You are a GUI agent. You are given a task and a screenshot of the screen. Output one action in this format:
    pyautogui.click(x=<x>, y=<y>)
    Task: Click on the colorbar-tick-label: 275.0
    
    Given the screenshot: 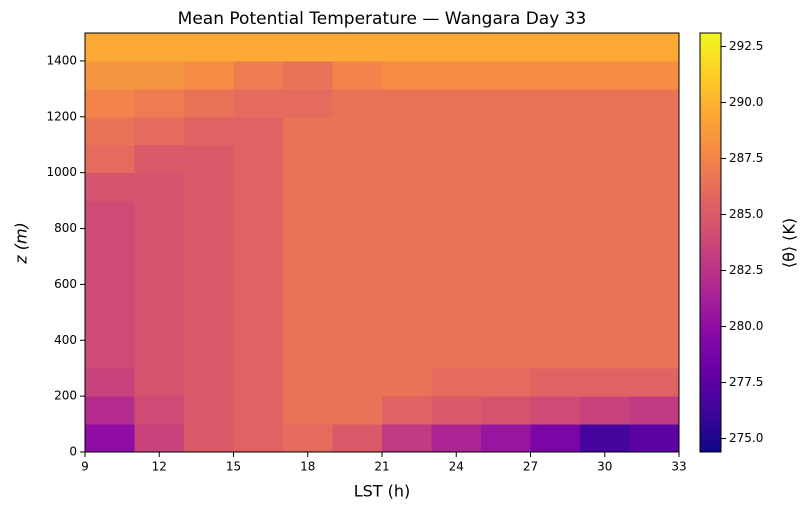 What is the action you would take?
    pyautogui.click(x=746, y=438)
    